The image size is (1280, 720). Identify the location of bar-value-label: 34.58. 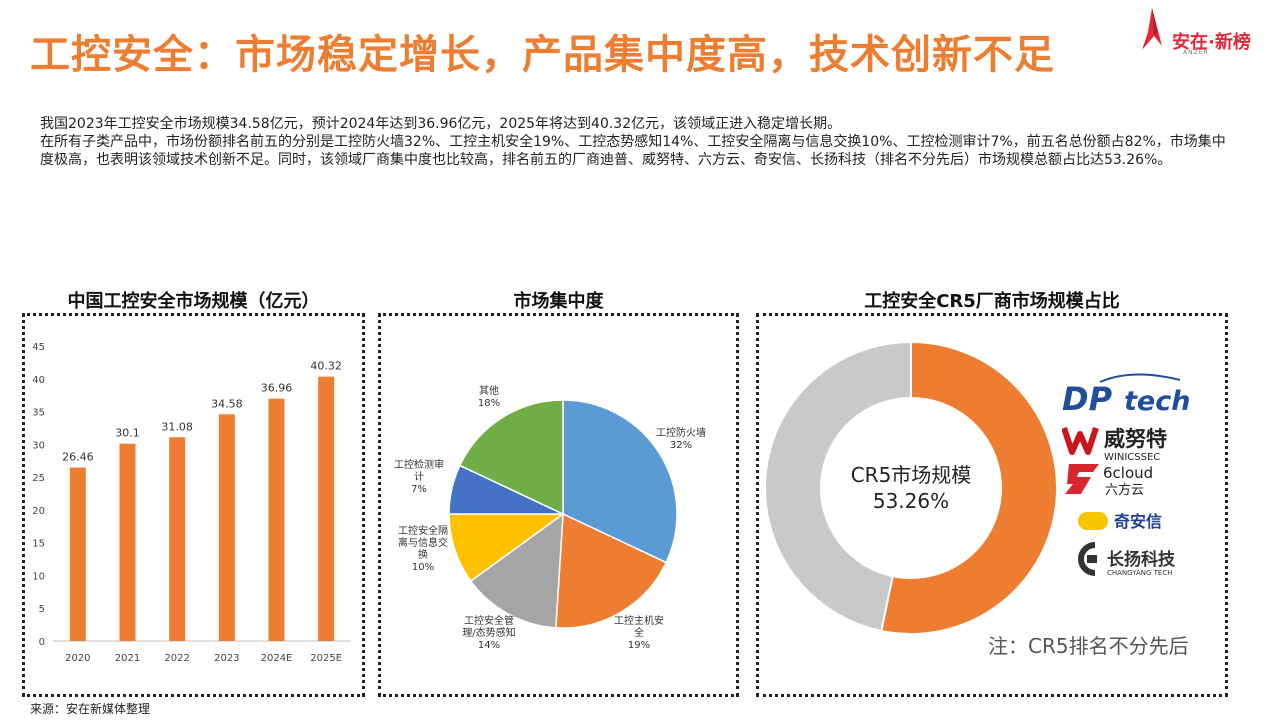
(227, 403).